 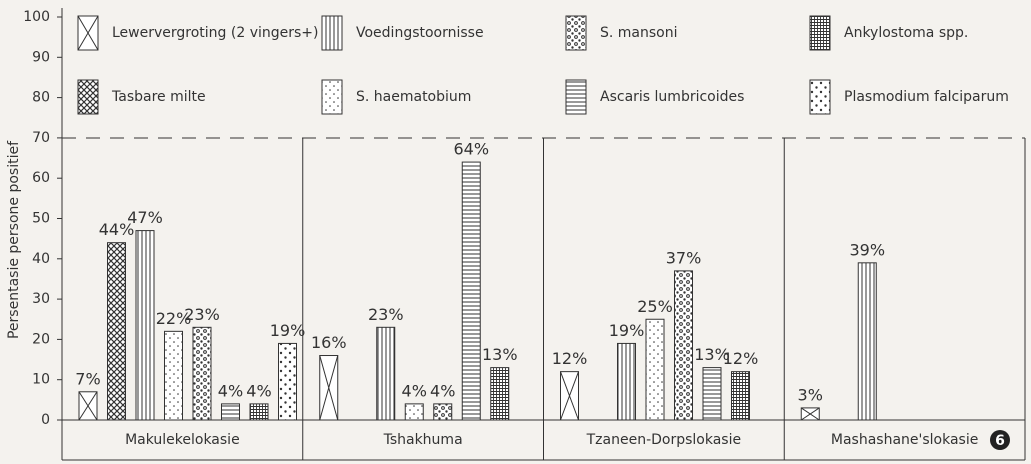 I want to click on y-tick-label: 20, so click(x=41, y=339).